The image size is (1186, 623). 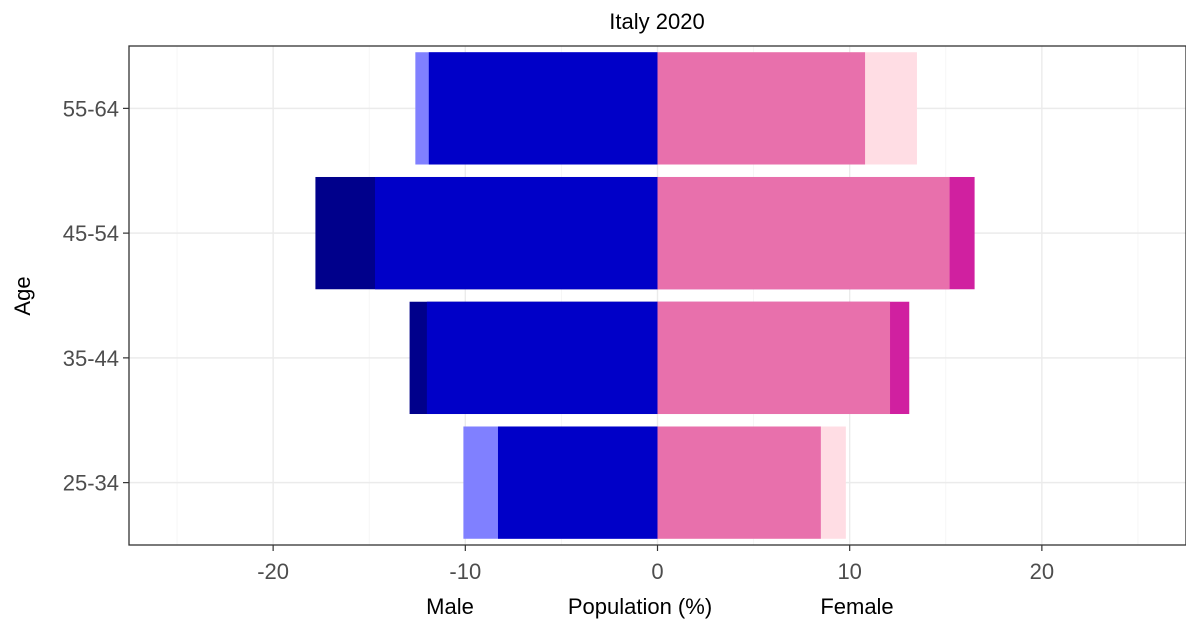 I want to click on y-tick-label: 35-44, so click(x=91, y=358).